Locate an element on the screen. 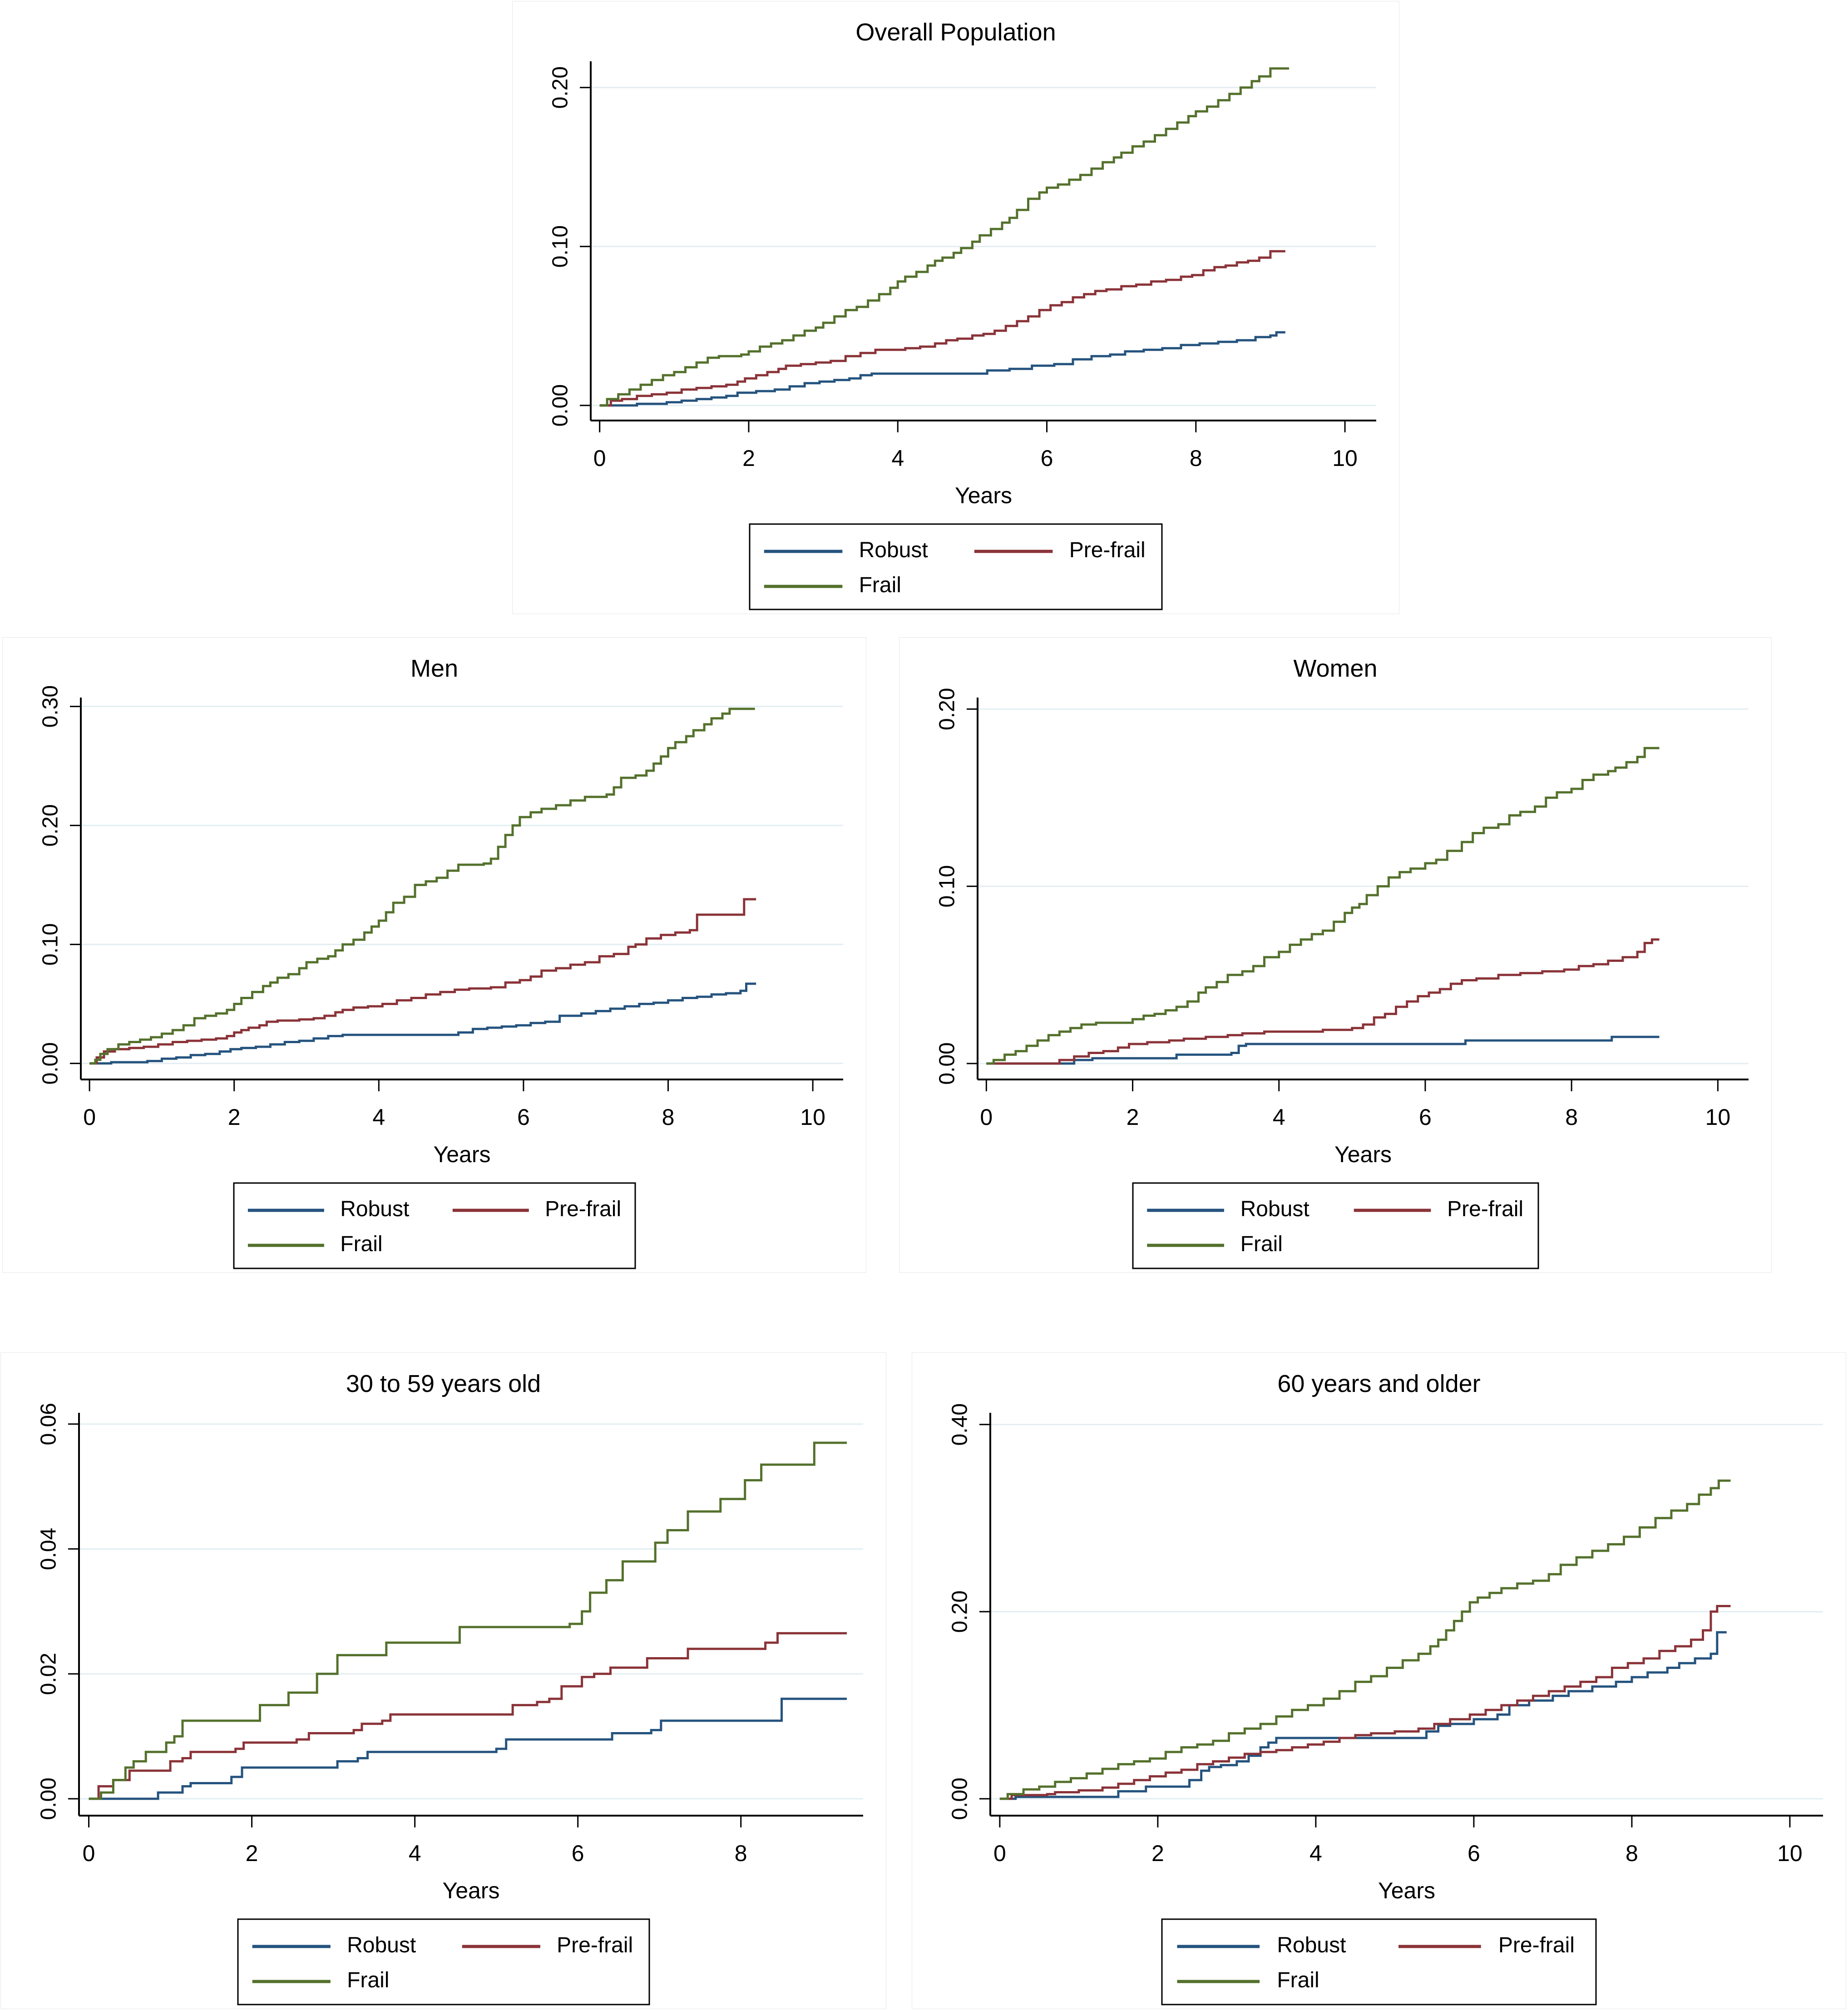 The image size is (1848, 2010). chart-title: 30 to 59 years old is located at coordinates (444, 1383).